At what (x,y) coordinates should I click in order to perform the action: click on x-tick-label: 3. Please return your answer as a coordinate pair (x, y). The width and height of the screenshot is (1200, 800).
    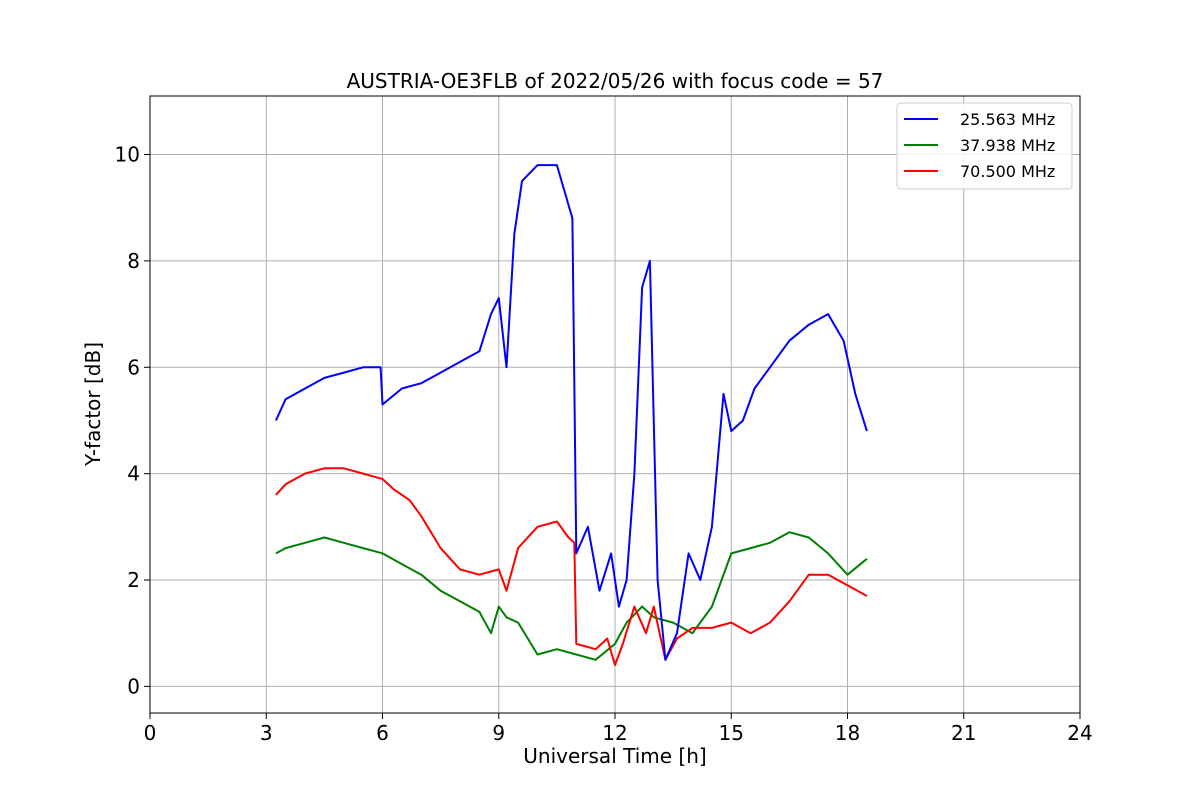
    Looking at the image, I should click on (266, 733).